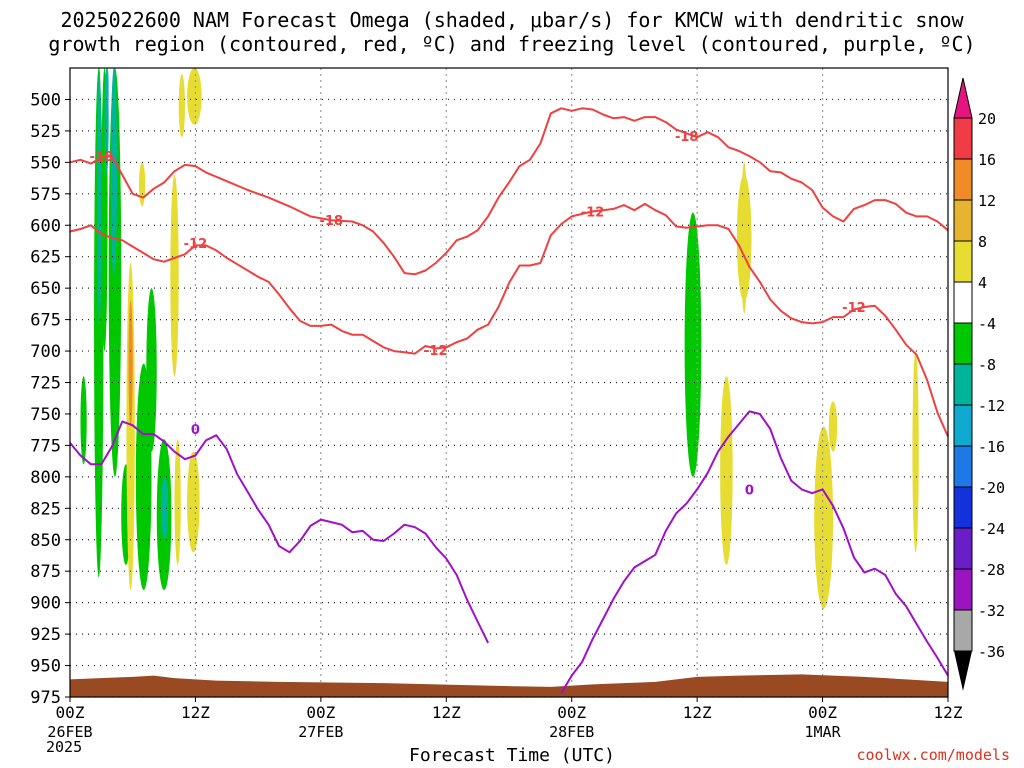 The width and height of the screenshot is (1024, 768). I want to click on y-tick-label: 900, so click(45, 604).